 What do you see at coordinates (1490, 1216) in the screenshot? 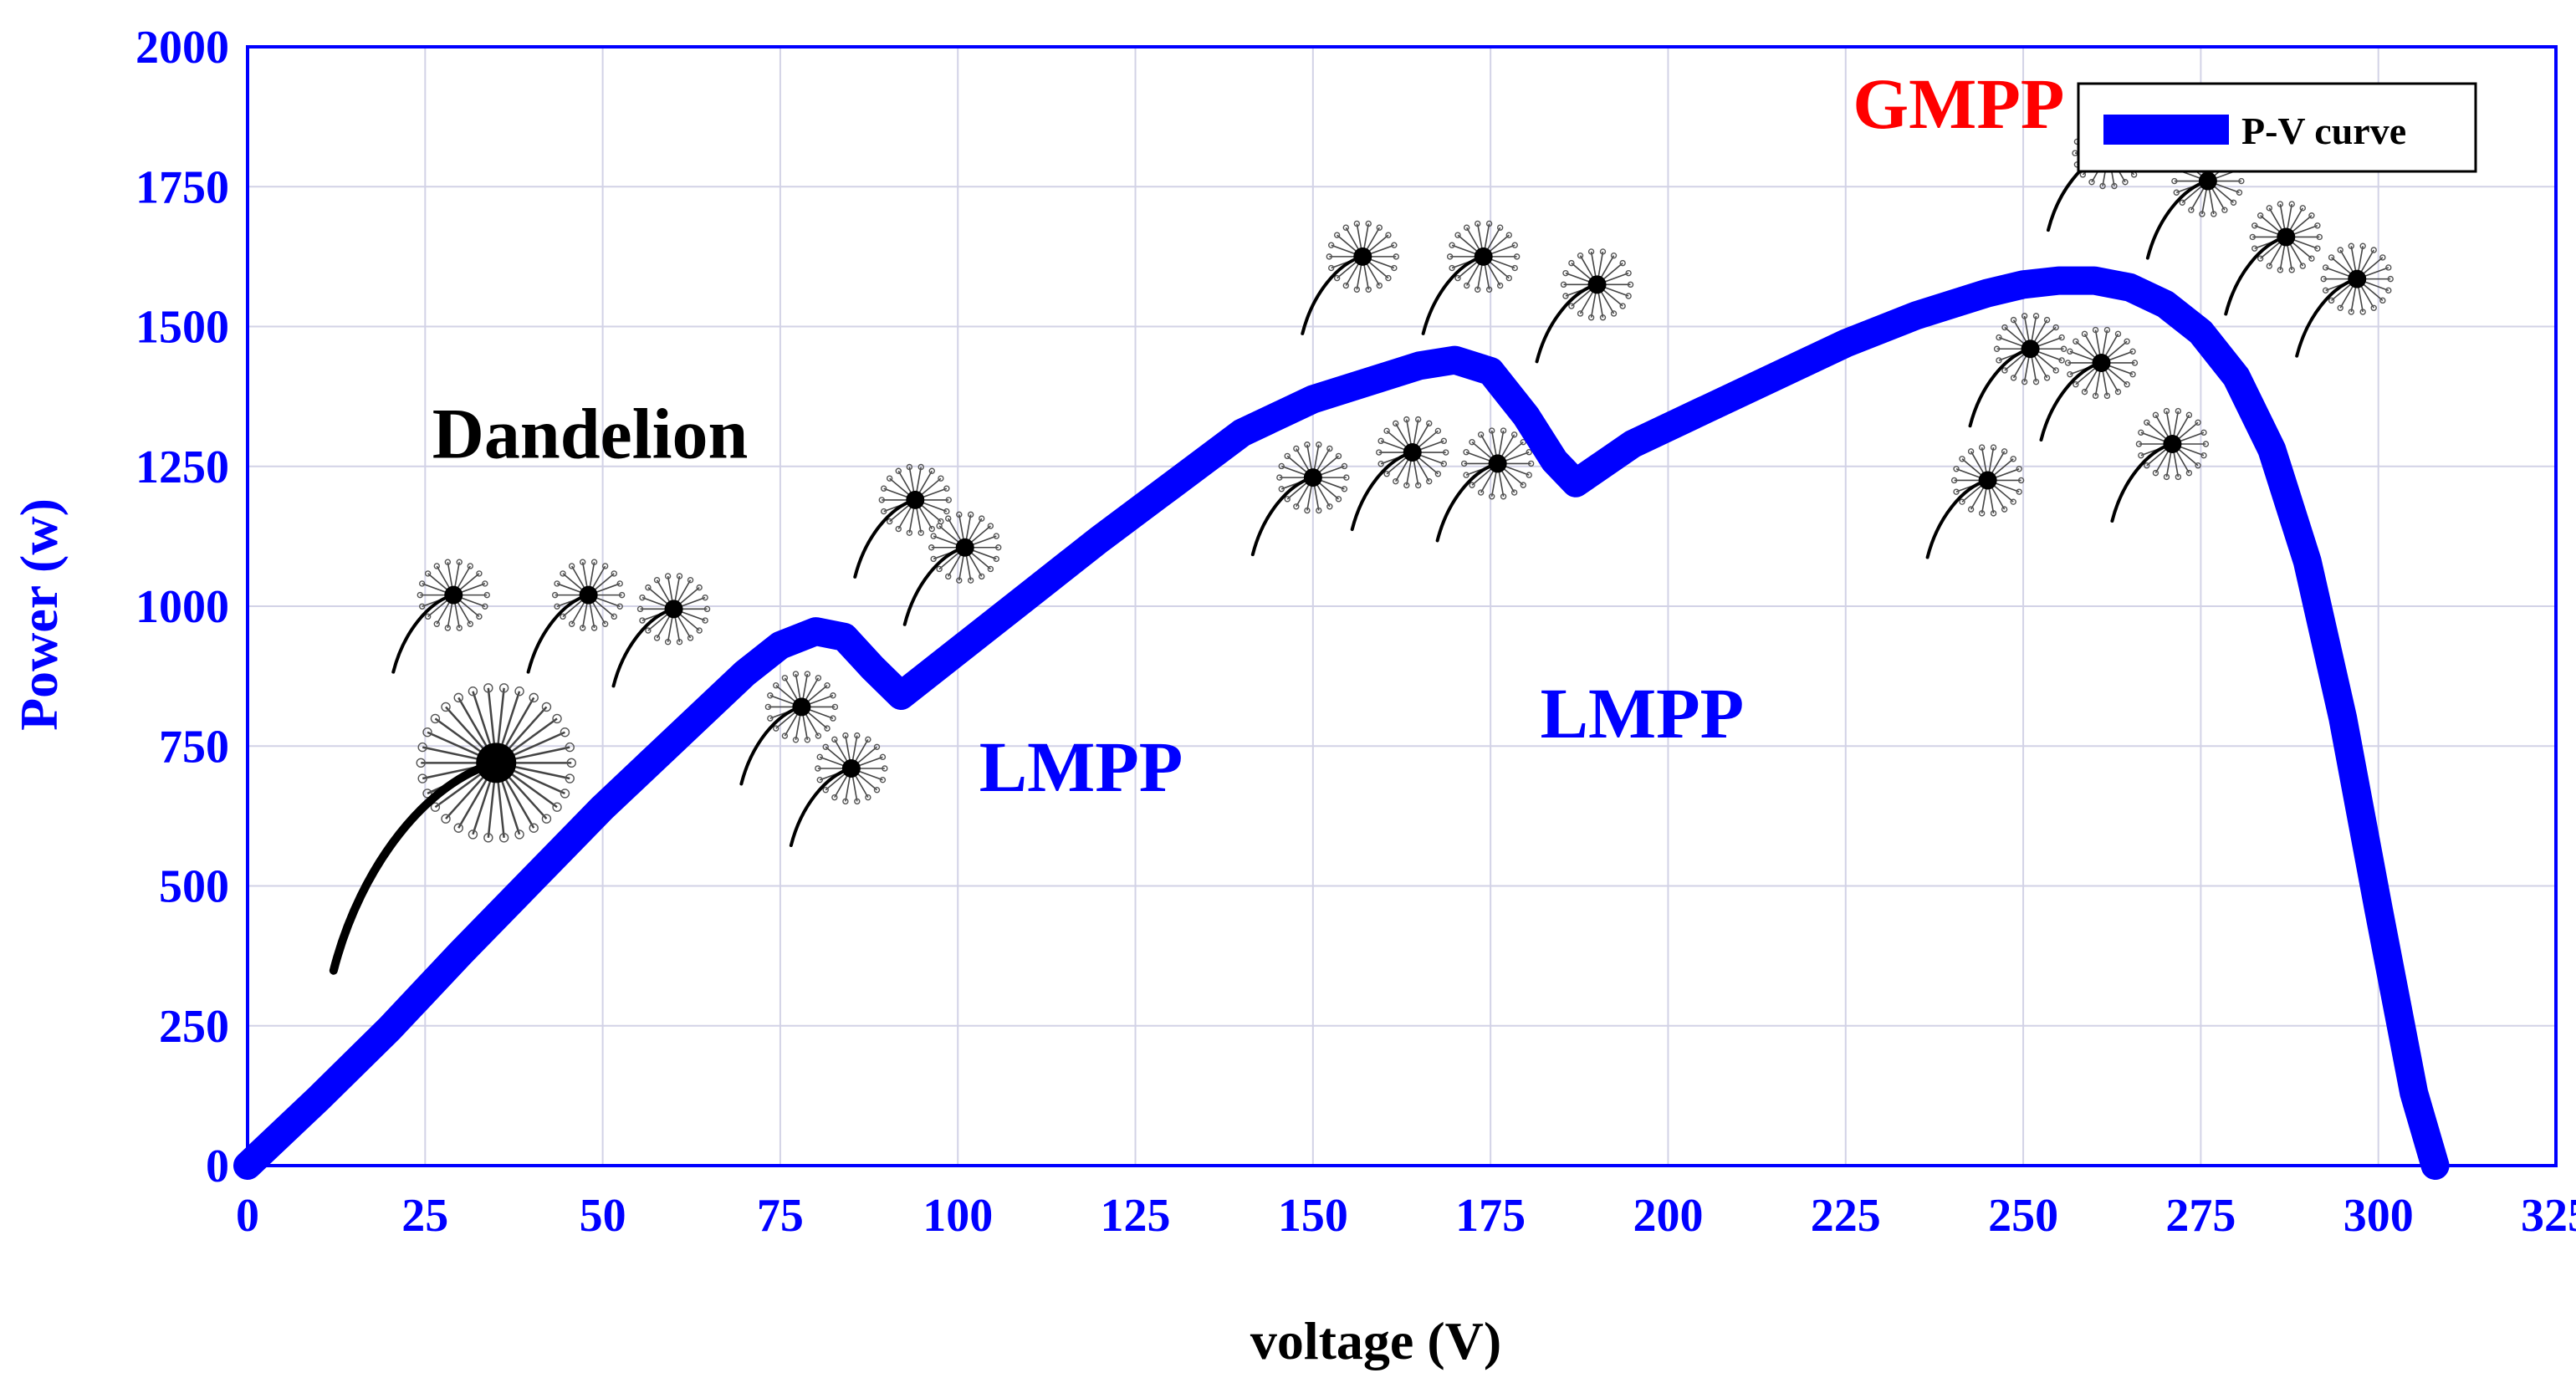
I see `x-tick-label: 175` at bounding box center [1490, 1216].